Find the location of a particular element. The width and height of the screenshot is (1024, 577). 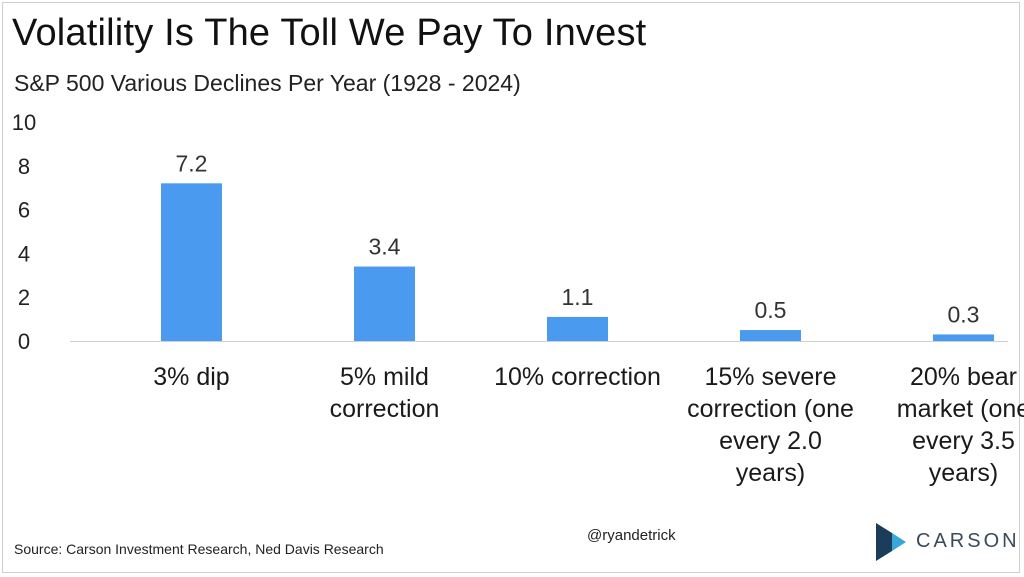

x-tick-label: 3% dip is located at coordinates (191, 377).